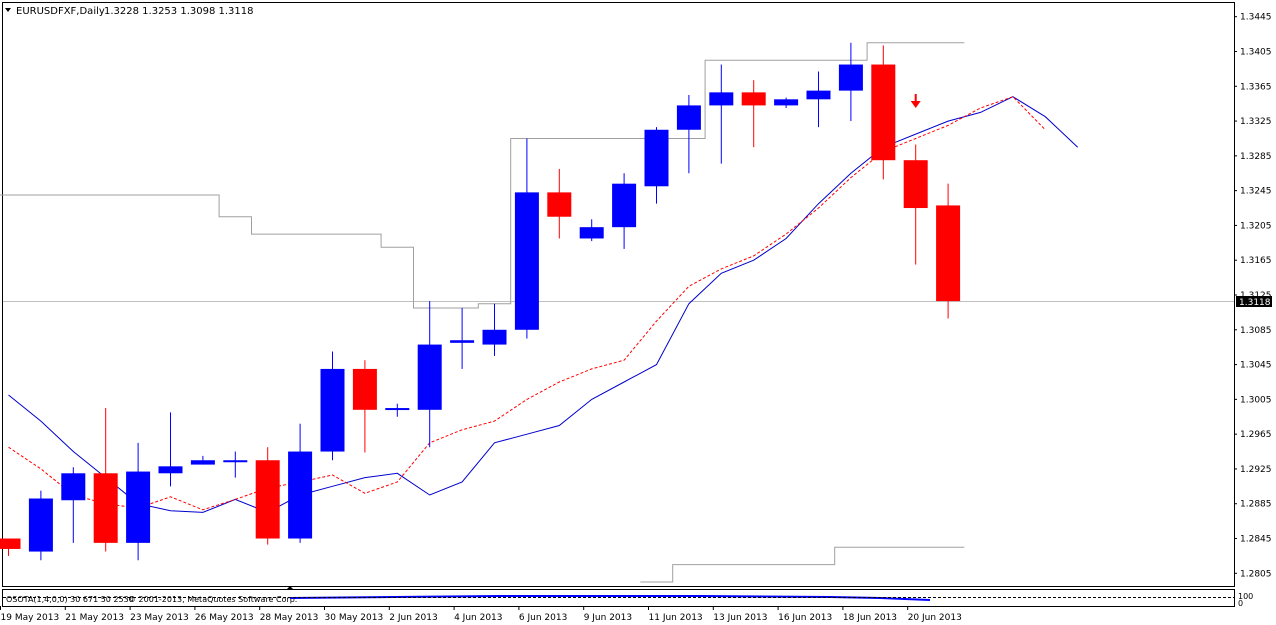  Describe the element at coordinates (1256, 505) in the screenshot. I see `price-tick-label: 1.2885` at that location.